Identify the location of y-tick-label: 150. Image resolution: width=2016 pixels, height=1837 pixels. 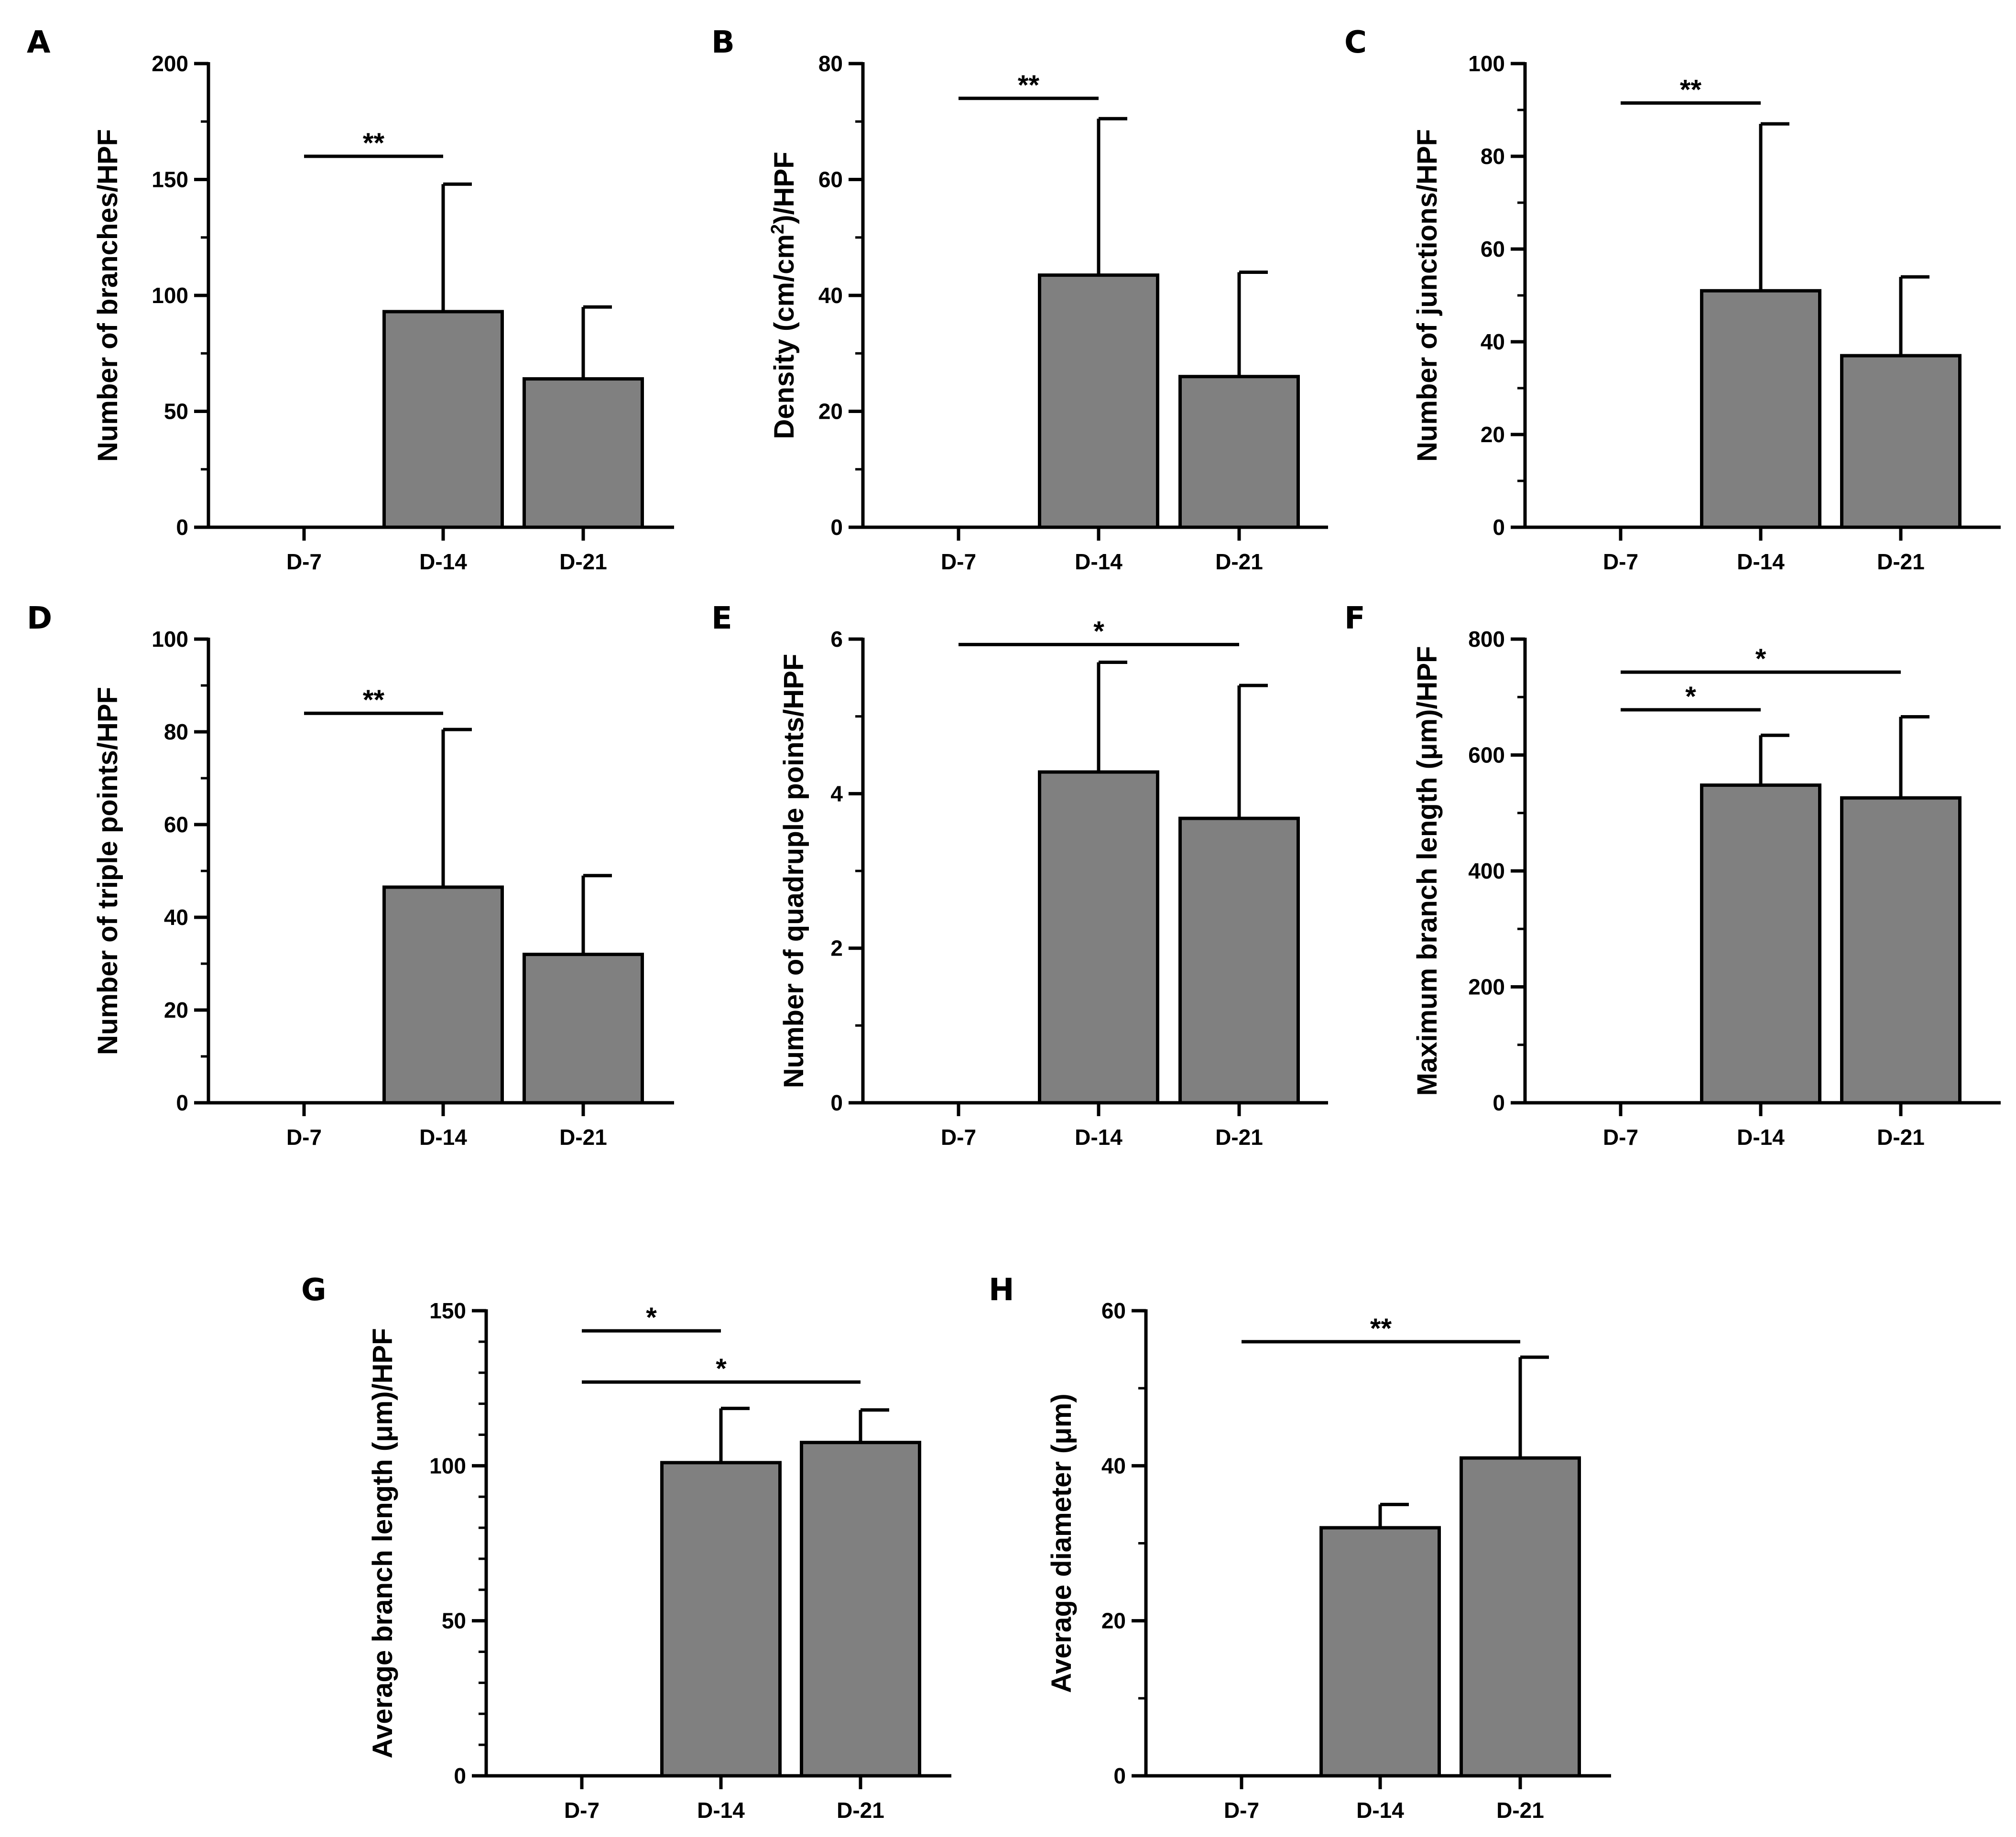
(170, 179).